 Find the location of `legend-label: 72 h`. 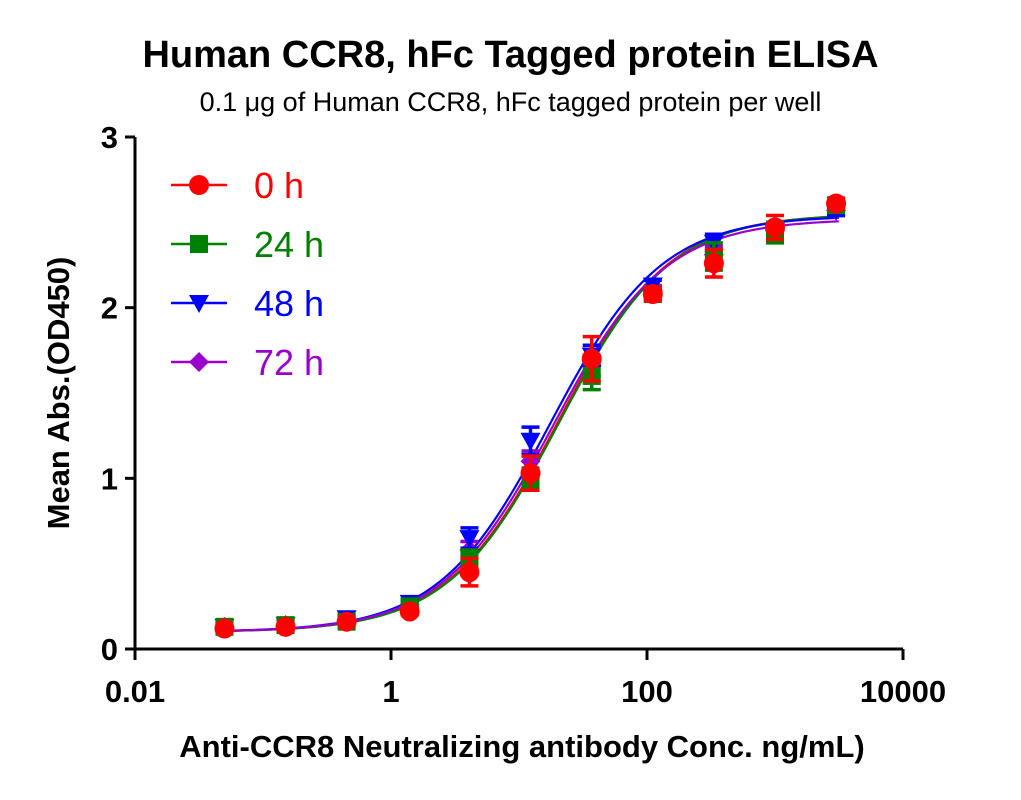

legend-label: 72 h is located at coordinates (289, 362).